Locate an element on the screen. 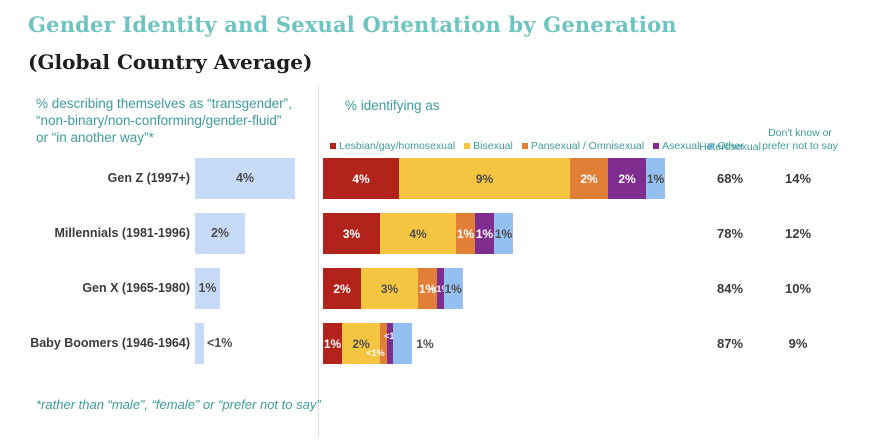  column-header-heterosexual: Heterosexual is located at coordinates (730, 147).